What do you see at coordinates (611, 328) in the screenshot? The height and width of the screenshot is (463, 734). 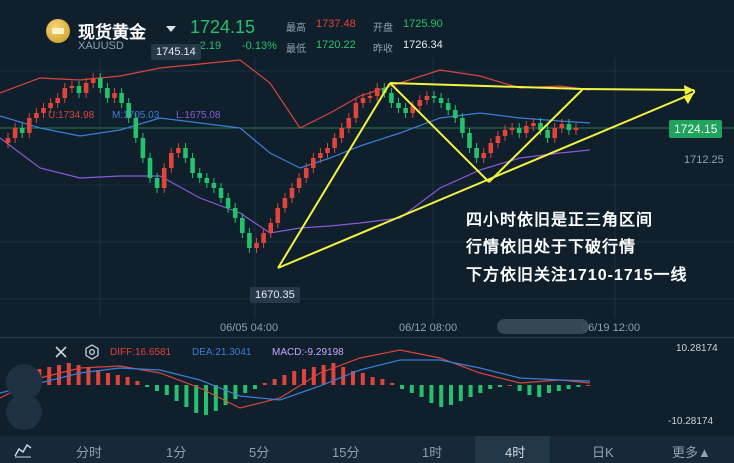 I see `time-label-3: 06/19 12:00` at bounding box center [611, 328].